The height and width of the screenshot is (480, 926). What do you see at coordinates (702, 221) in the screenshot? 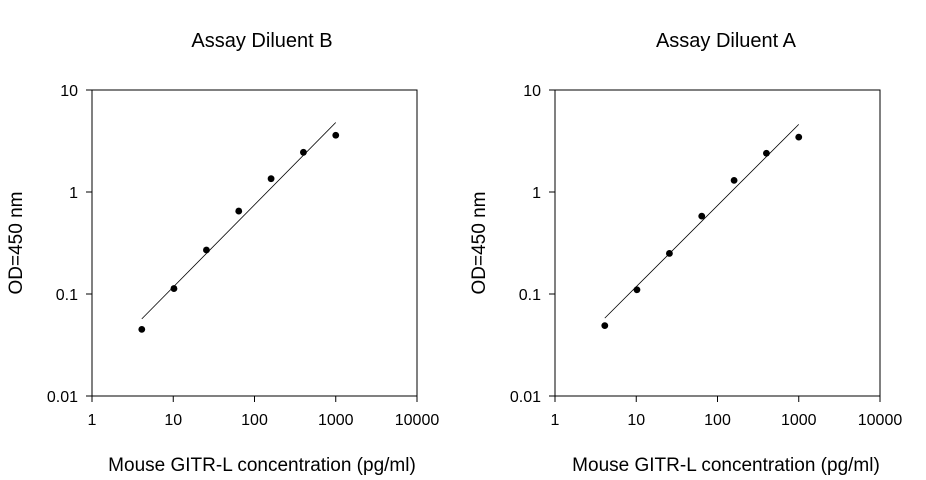
I see `fit-line` at bounding box center [702, 221].